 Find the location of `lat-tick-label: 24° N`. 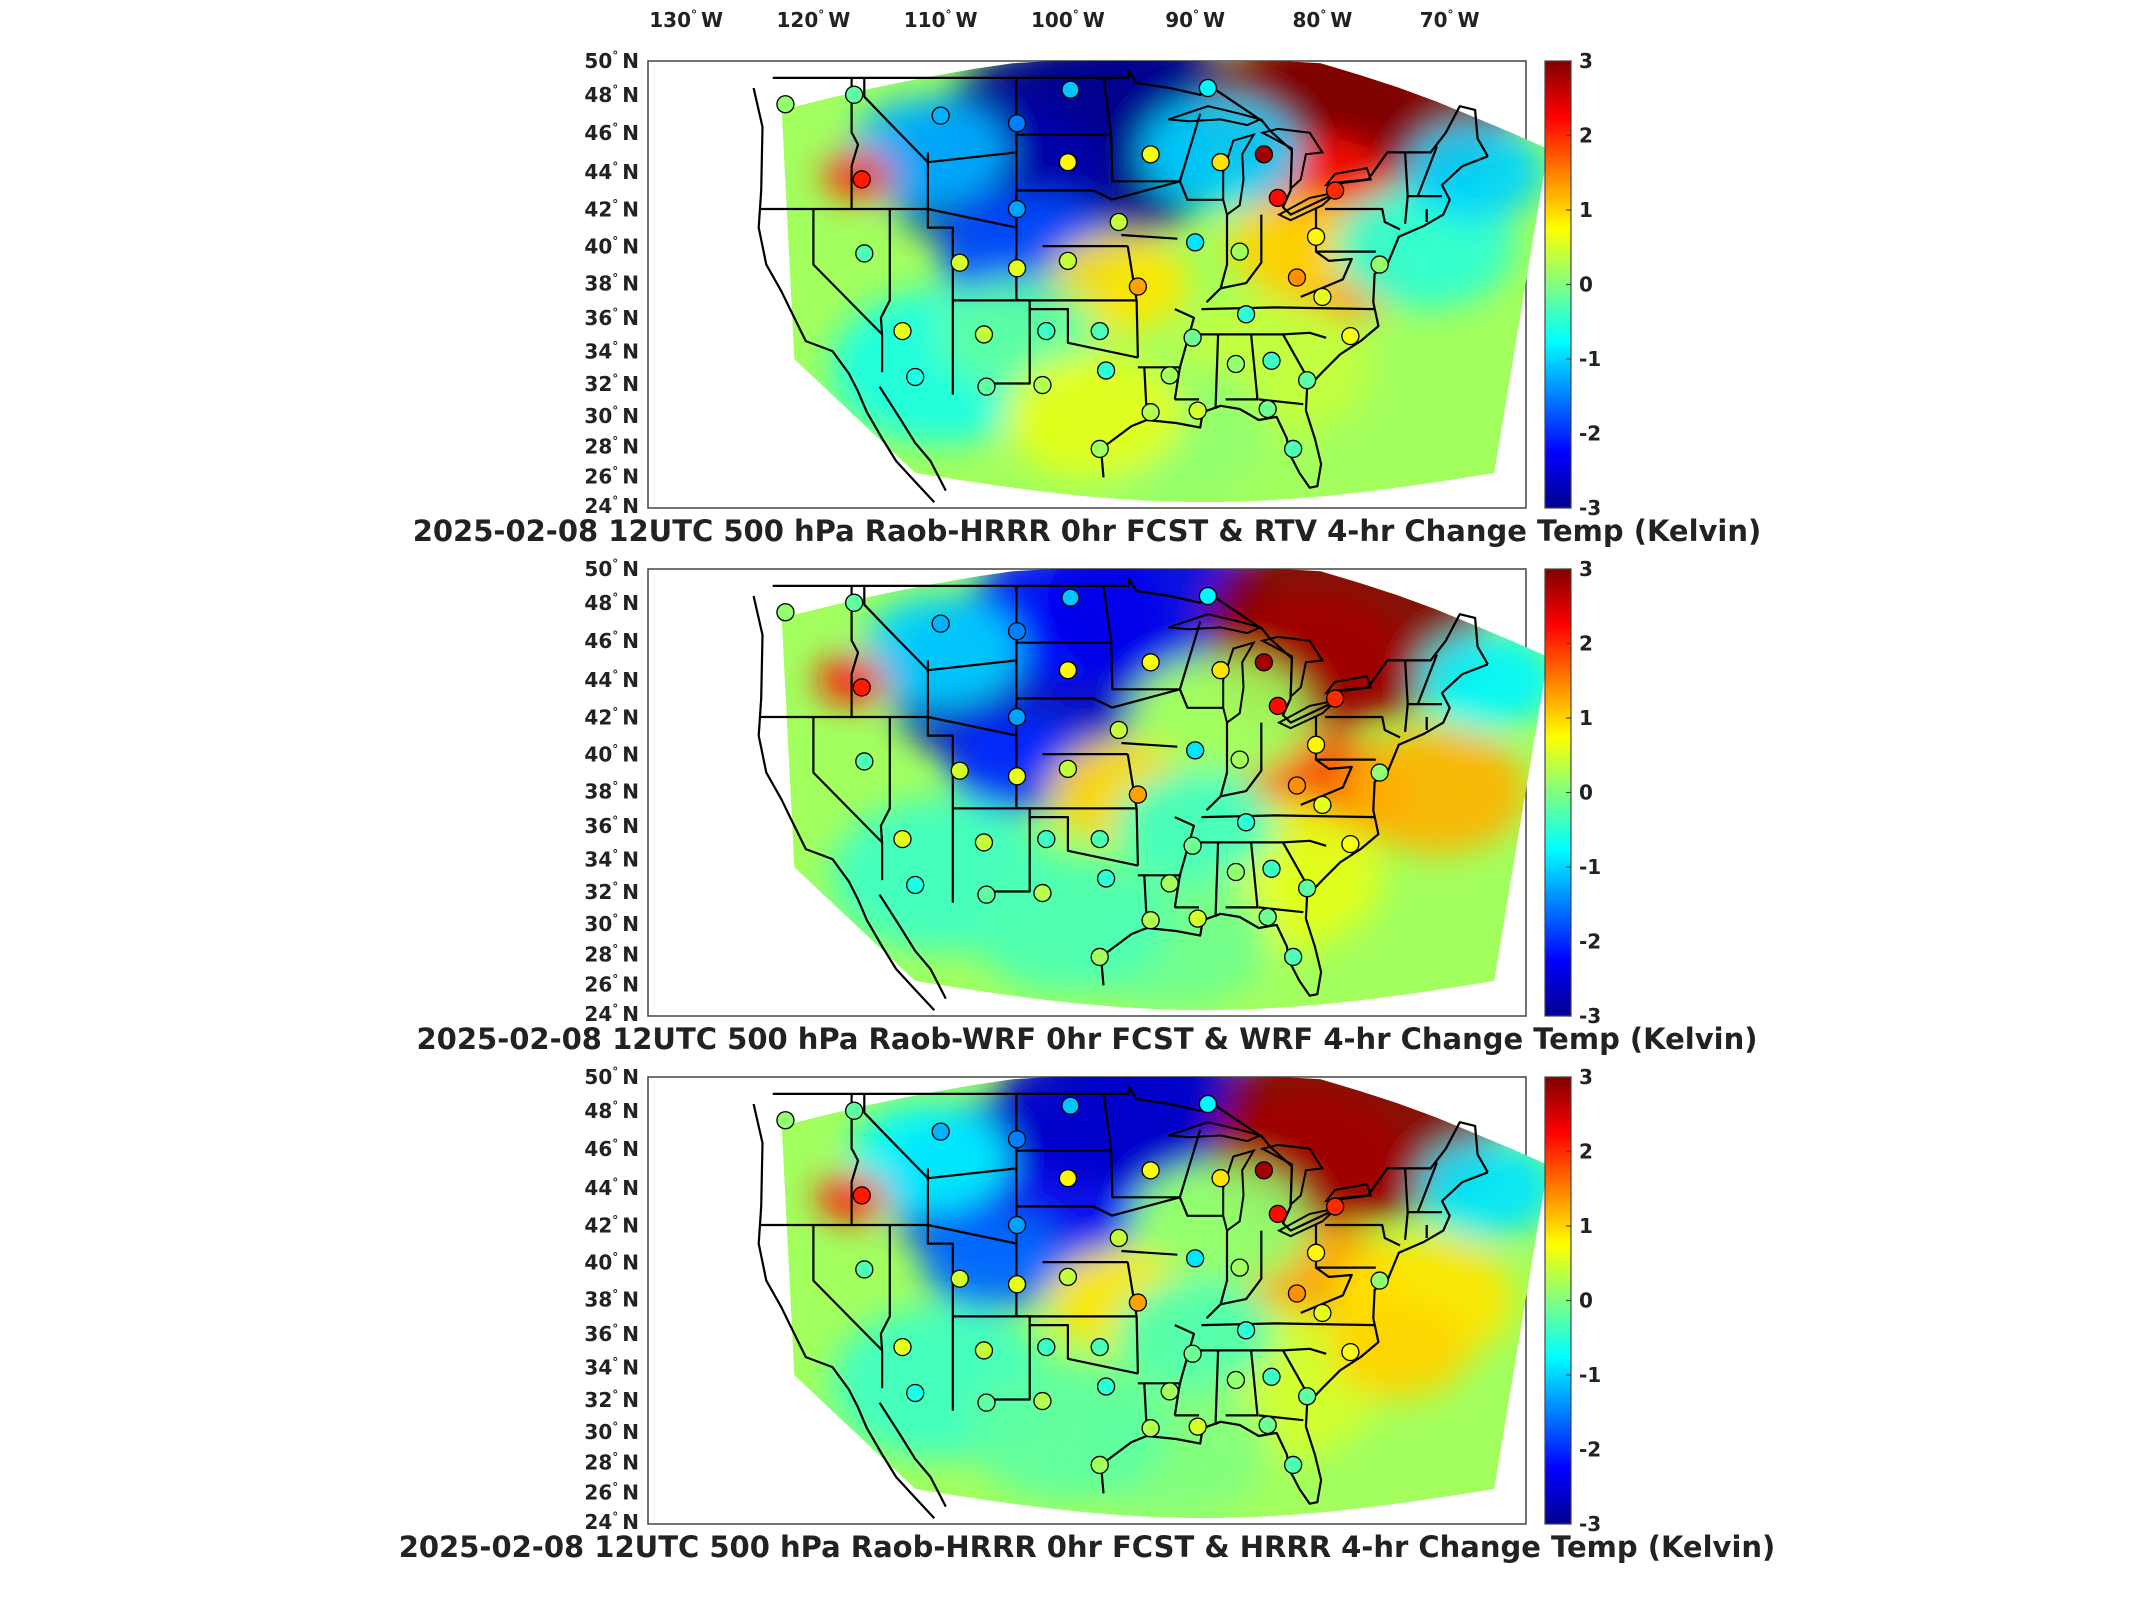

lat-tick-label: 24° N is located at coordinates (611, 1522).